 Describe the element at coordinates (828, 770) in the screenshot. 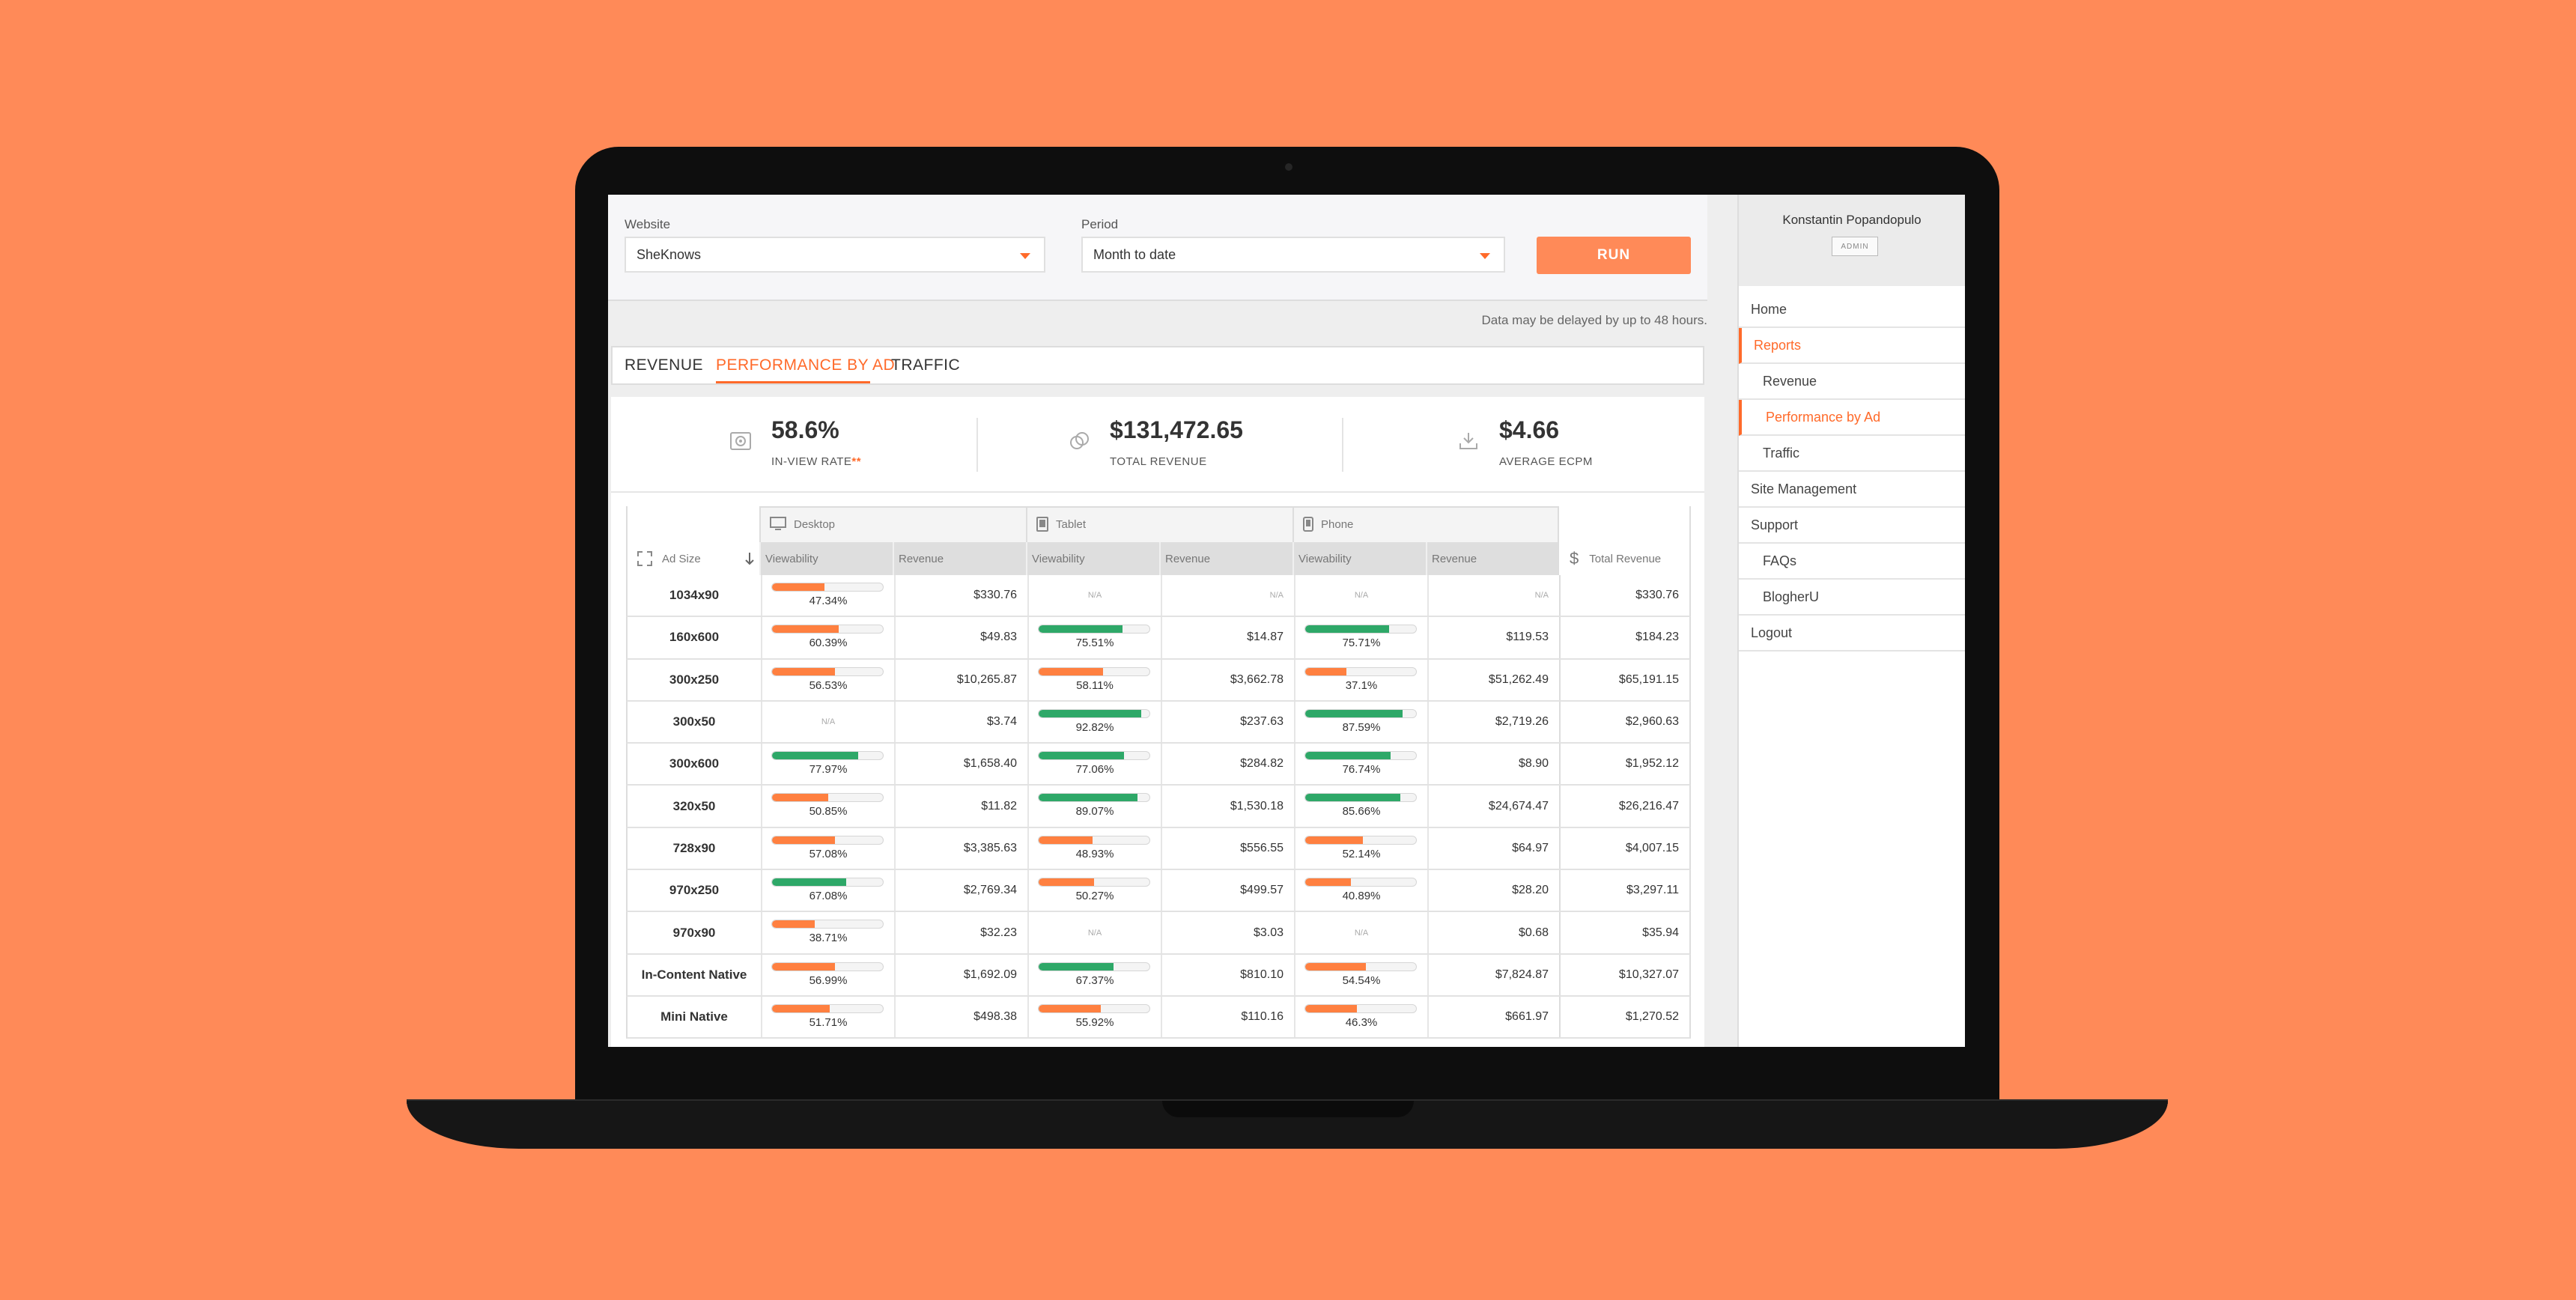

I see `viewability-percent: 77.97%` at that location.